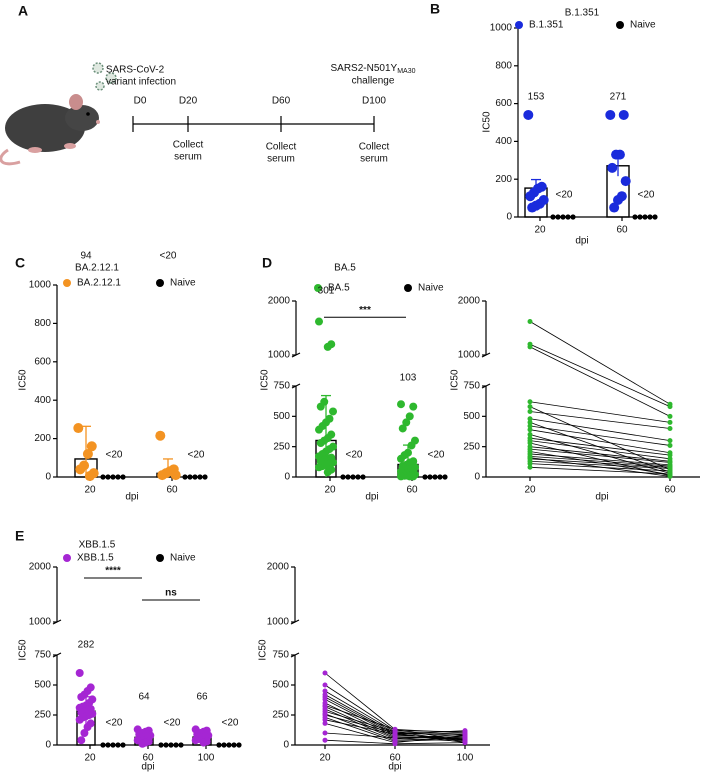  Describe the element at coordinates (88, 114) in the screenshot. I see `mouse-eye` at that location.